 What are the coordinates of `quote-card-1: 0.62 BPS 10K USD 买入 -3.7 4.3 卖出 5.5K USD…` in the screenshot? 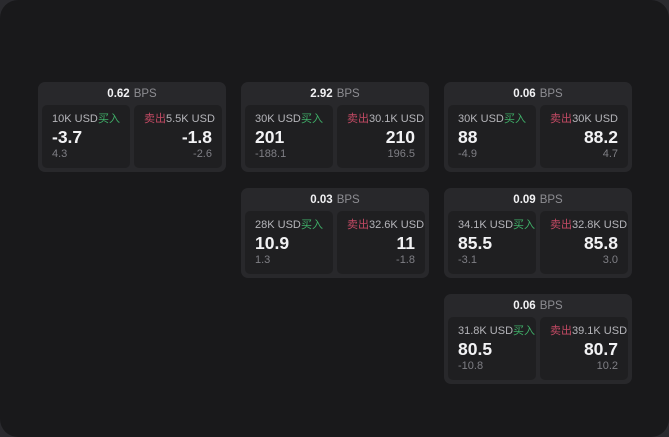 It's located at (132, 127).